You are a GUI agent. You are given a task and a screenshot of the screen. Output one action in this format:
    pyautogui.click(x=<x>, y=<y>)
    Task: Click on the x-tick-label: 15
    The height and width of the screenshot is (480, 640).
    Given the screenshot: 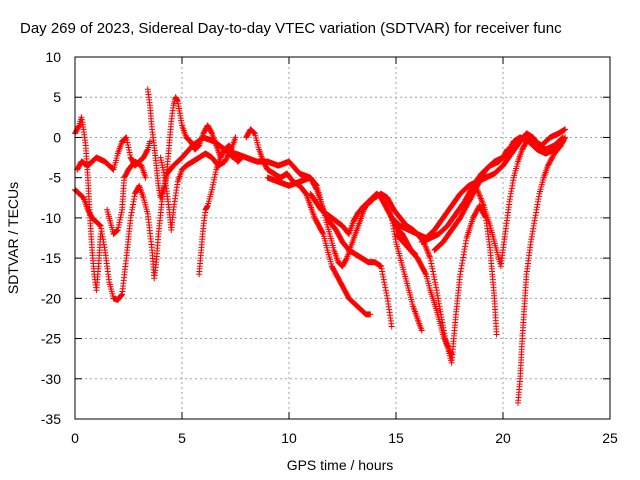 What is the action you would take?
    pyautogui.click(x=396, y=438)
    